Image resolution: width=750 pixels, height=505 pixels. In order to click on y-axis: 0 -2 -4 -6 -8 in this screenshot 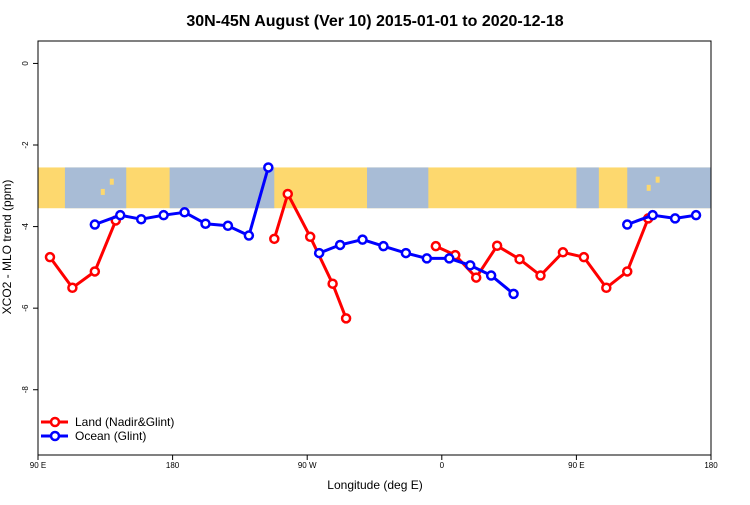, I will do `click(29, 227)`.